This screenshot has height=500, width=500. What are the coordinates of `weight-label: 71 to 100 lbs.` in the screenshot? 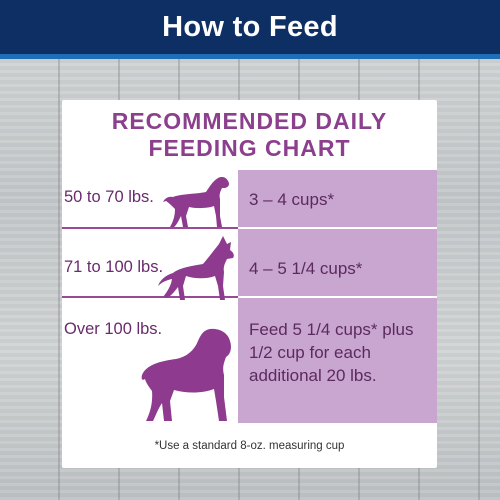 It's located at (114, 267).